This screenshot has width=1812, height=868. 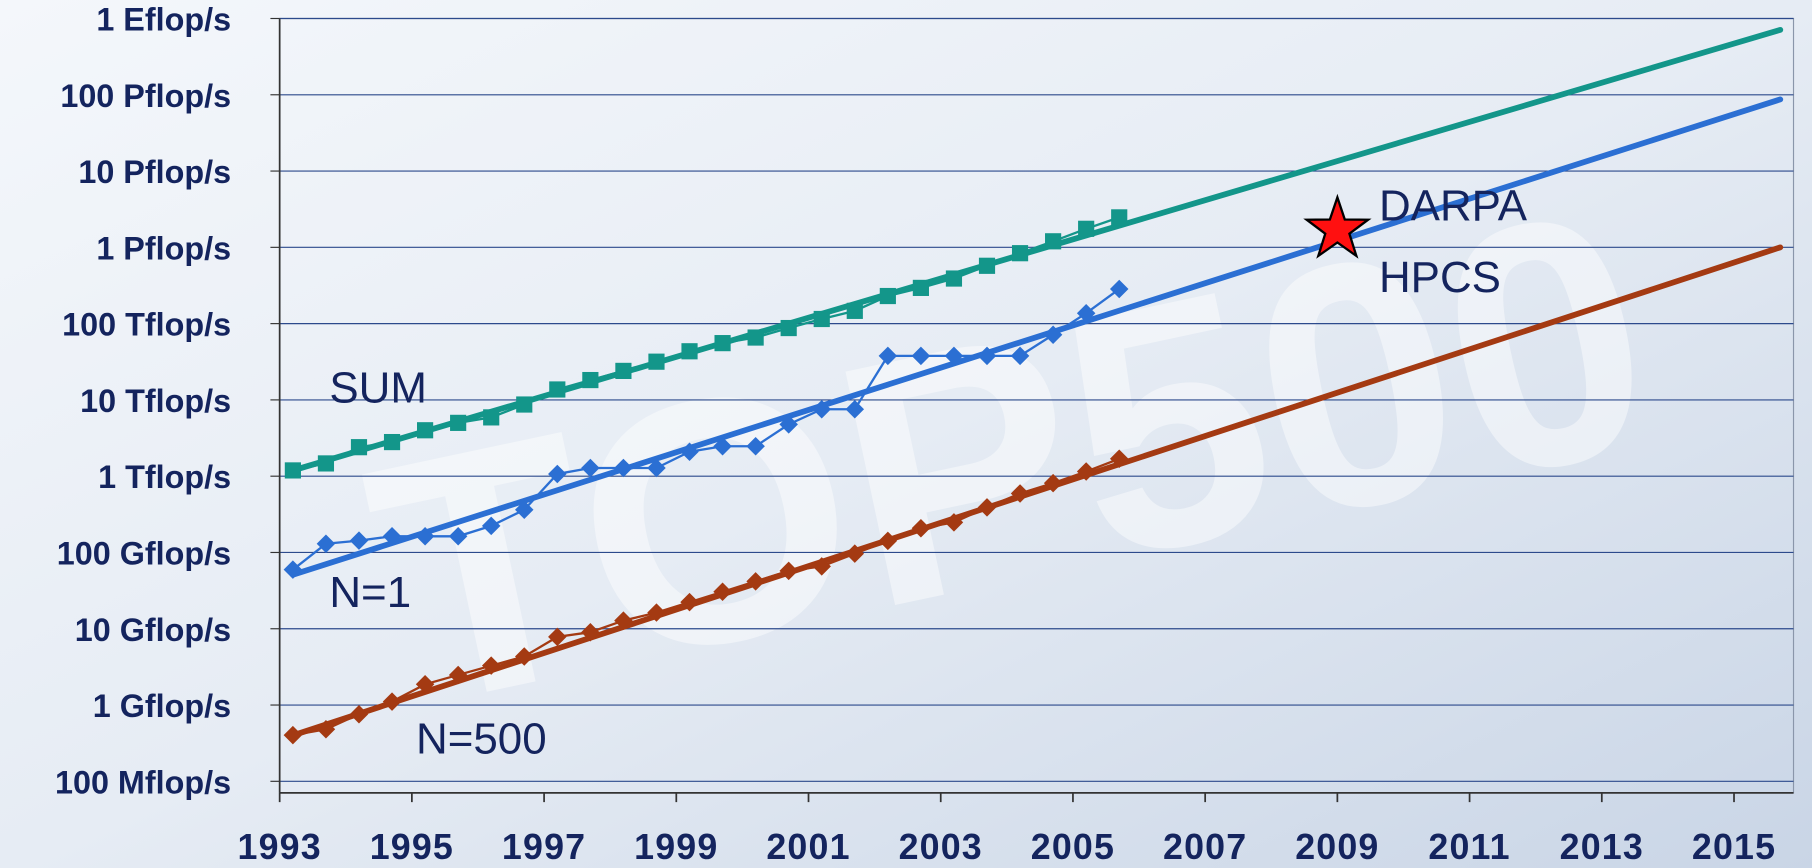 What do you see at coordinates (370, 592) in the screenshot?
I see `series-label: N=1` at bounding box center [370, 592].